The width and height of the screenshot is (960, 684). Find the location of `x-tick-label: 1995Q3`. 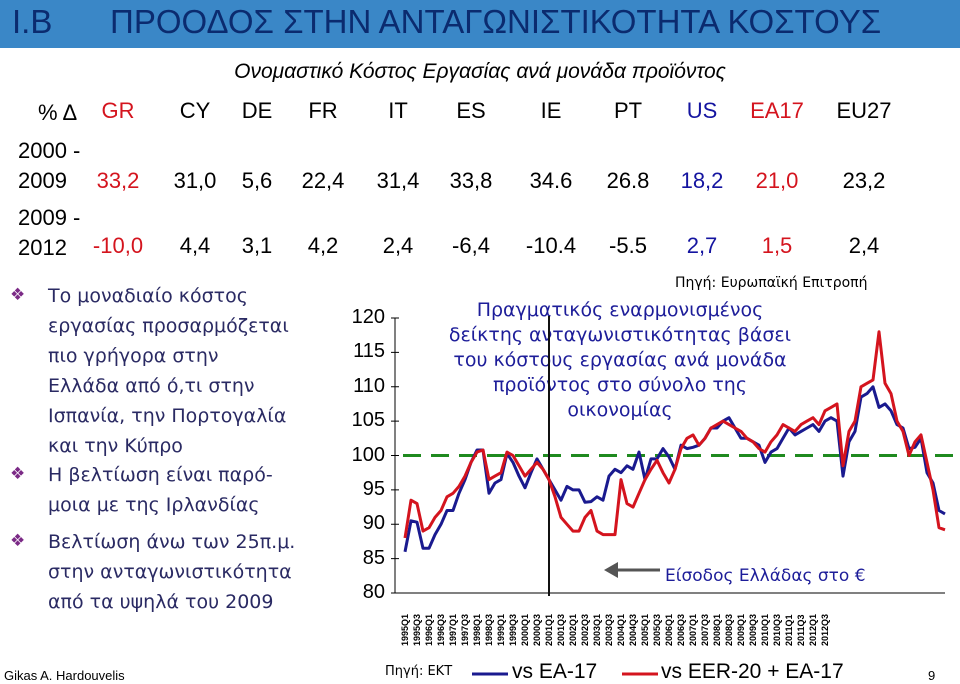

x-tick-label: 1995Q3 is located at coordinates (417, 629).